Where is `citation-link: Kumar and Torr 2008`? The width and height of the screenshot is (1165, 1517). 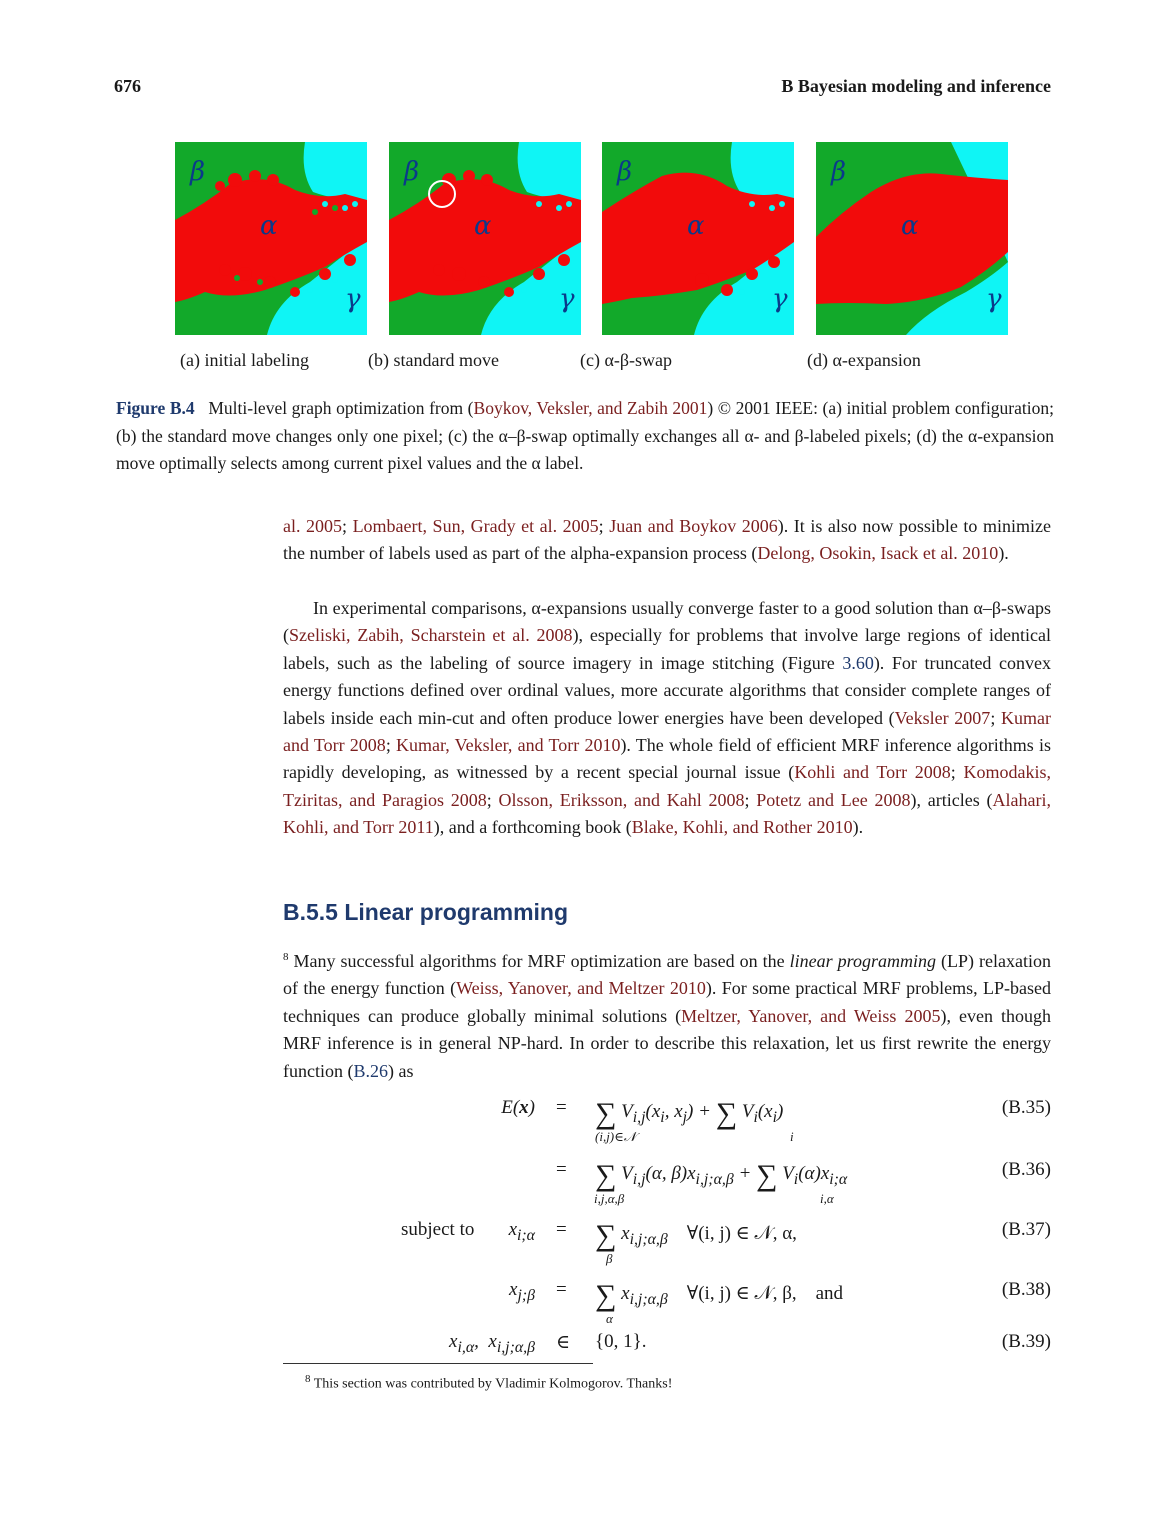
citation-link: Kumar and Torr 2008 is located at coordinates (667, 731).